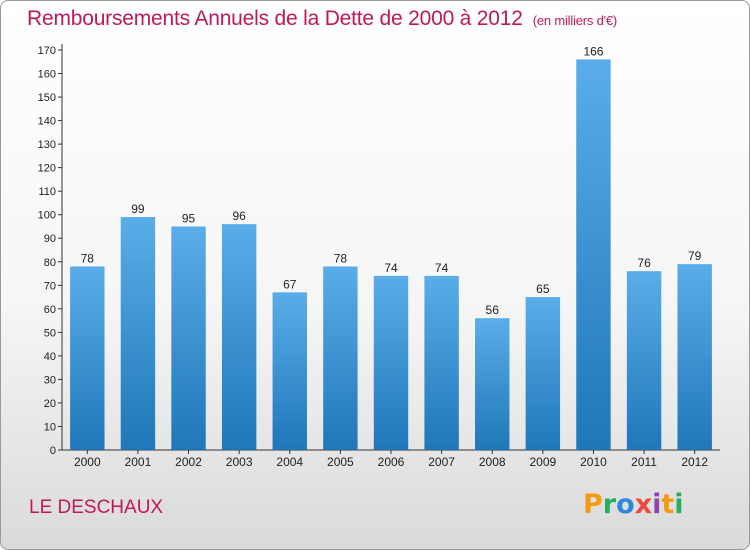 The width and height of the screenshot is (750, 550). I want to click on x-tick-label: 2010, so click(593, 462).